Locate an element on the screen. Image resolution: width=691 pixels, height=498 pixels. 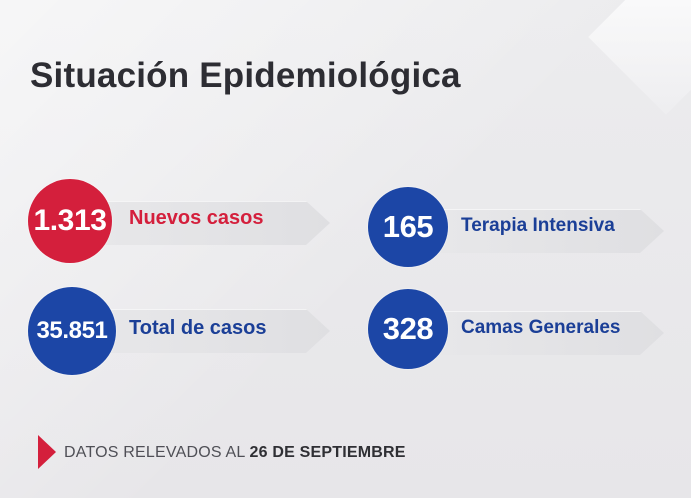
footer-date: 26 DE SEPTIEMBRE is located at coordinates (327, 452).